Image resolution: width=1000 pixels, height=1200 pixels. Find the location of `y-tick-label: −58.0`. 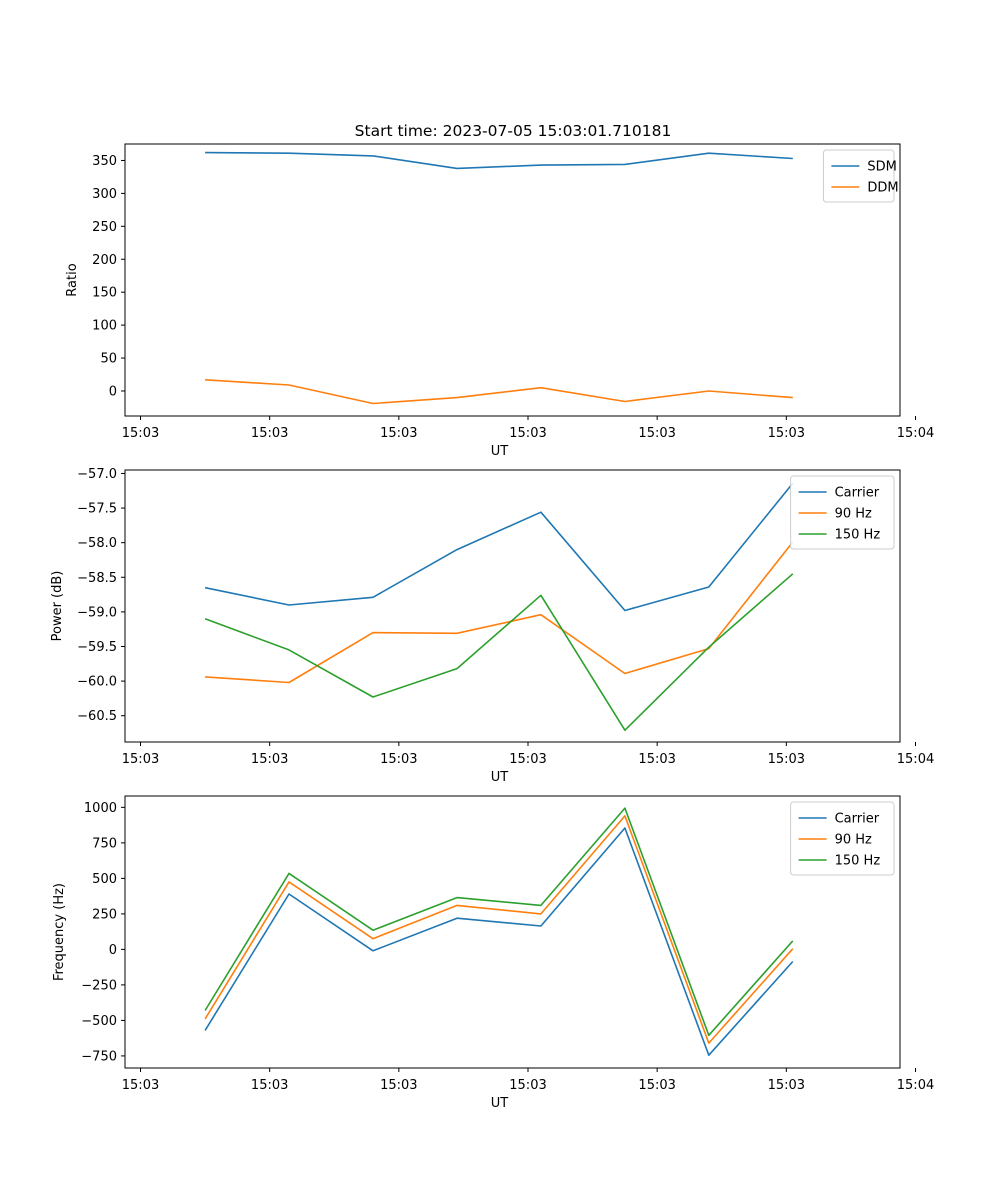

y-tick-label: −58.0 is located at coordinates (97, 543).